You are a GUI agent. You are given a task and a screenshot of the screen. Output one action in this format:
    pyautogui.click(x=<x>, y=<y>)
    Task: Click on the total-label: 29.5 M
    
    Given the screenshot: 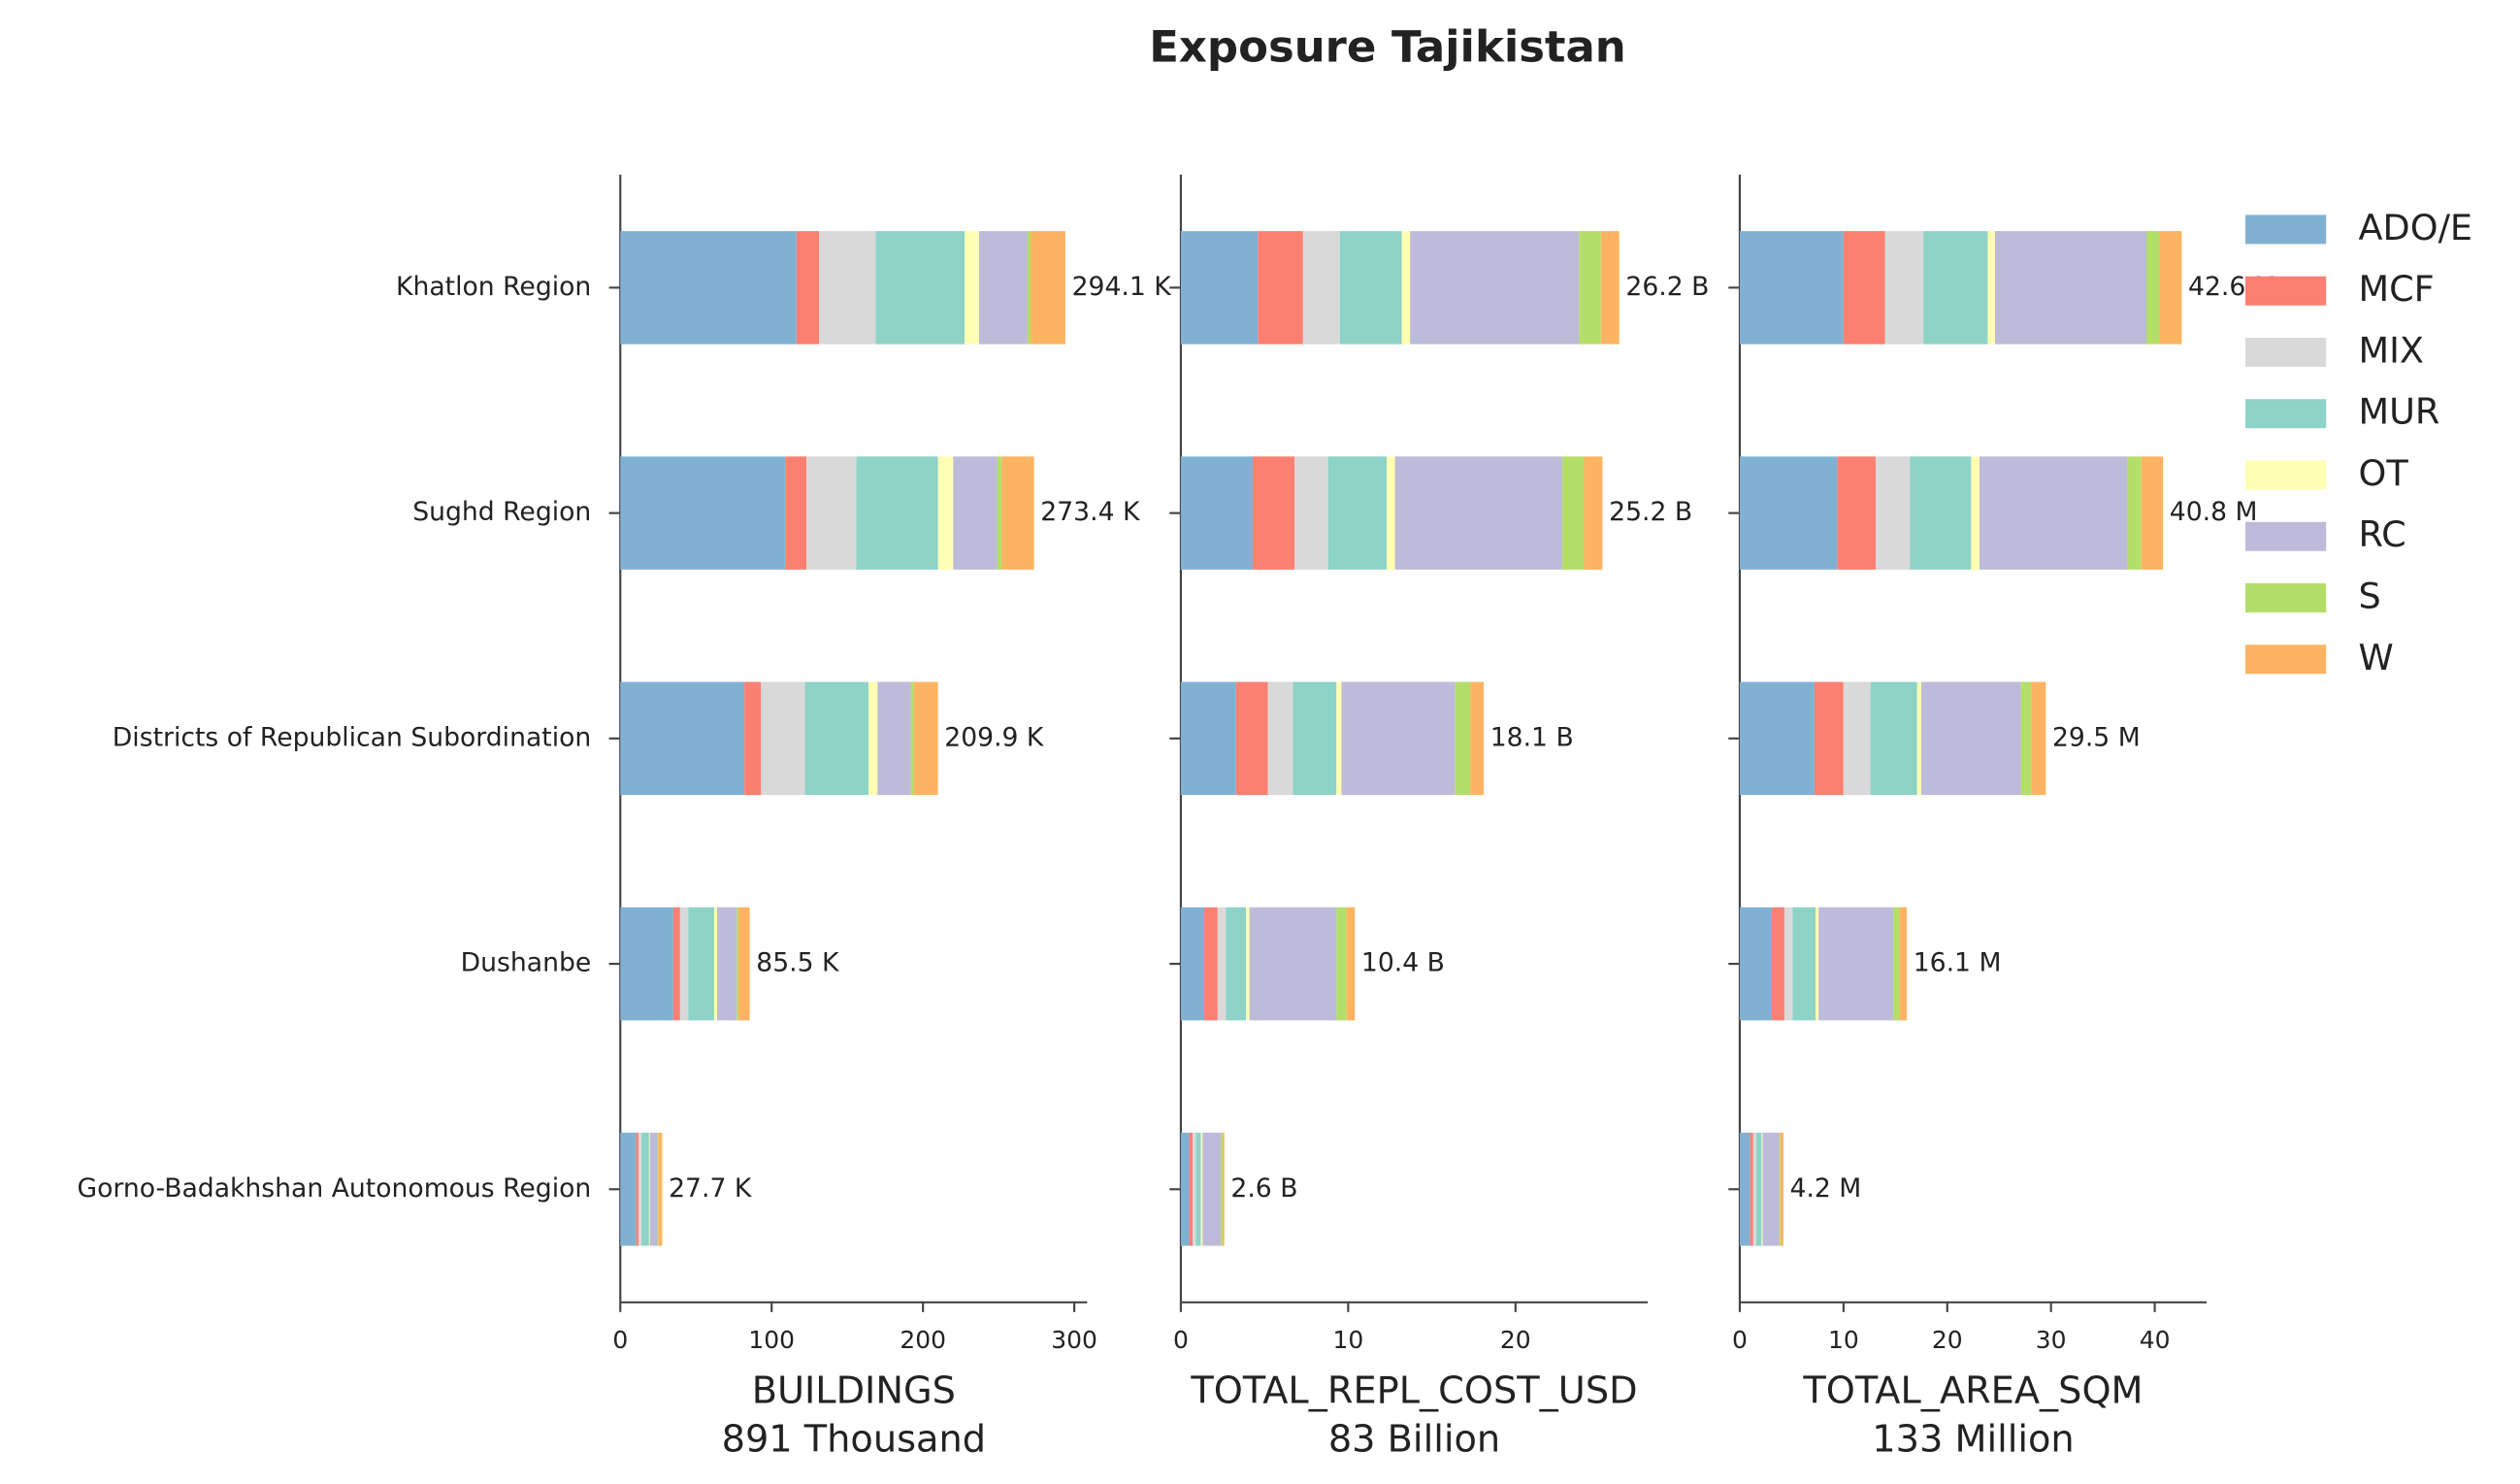 What is the action you would take?
    pyautogui.click(x=2096, y=737)
    